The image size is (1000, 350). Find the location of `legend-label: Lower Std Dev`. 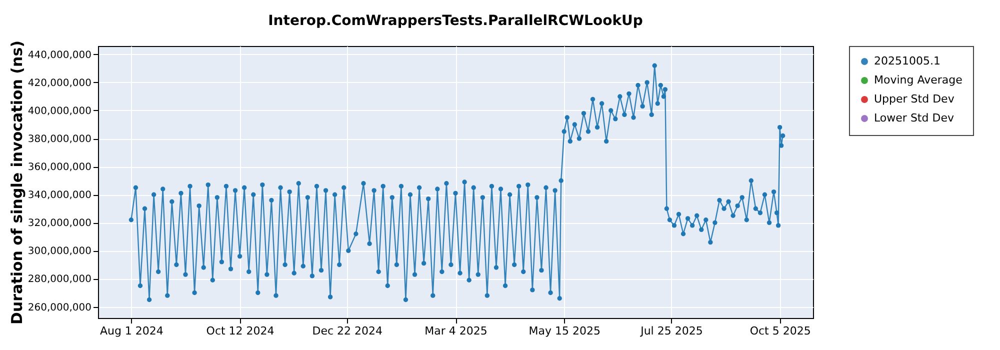

legend-label: Lower Std Dev is located at coordinates (914, 118).